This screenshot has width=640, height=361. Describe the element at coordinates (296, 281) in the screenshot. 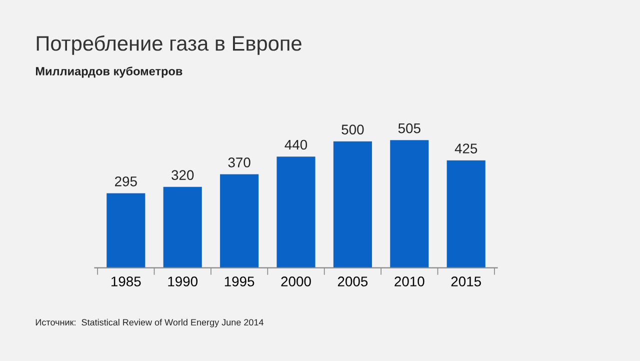

I see `x-tick-label: 2000` at that location.